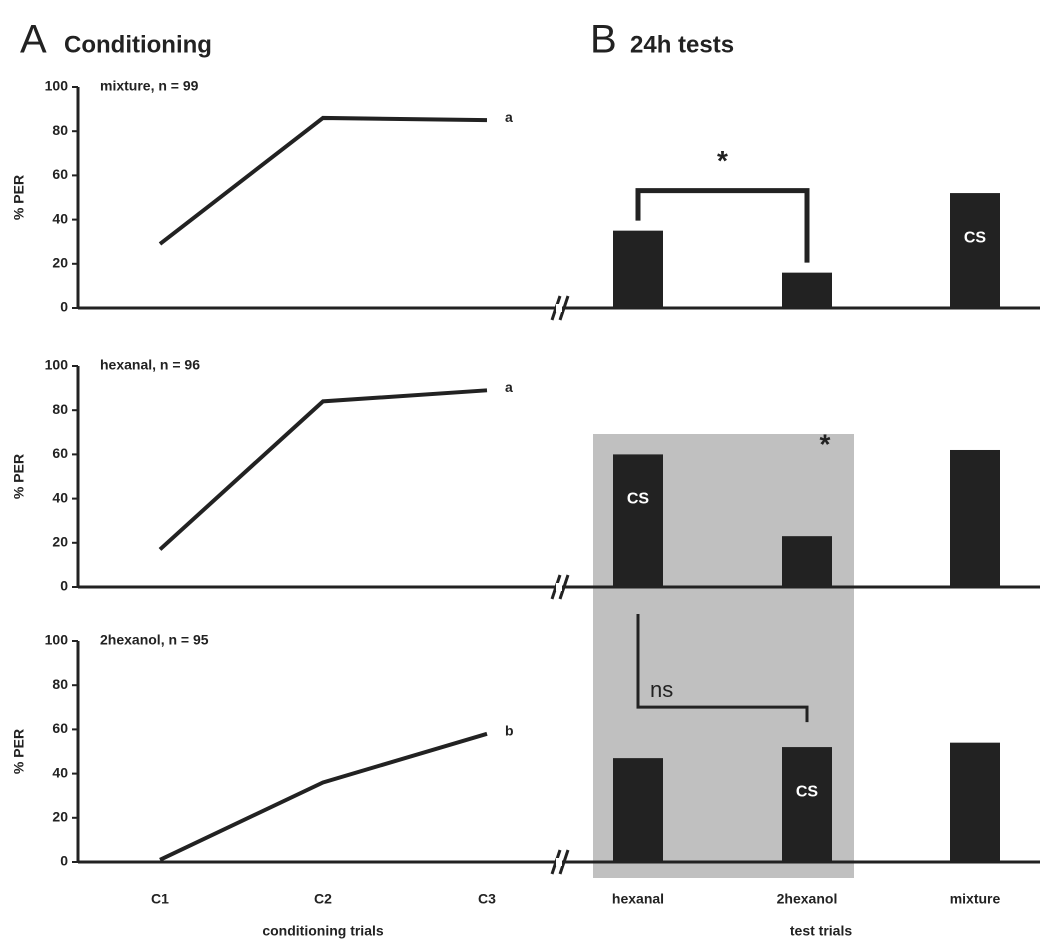 Image resolution: width=1051 pixels, height=945 pixels. What do you see at coordinates (138, 44) in the screenshot?
I see `panel-title: Conditioning` at bounding box center [138, 44].